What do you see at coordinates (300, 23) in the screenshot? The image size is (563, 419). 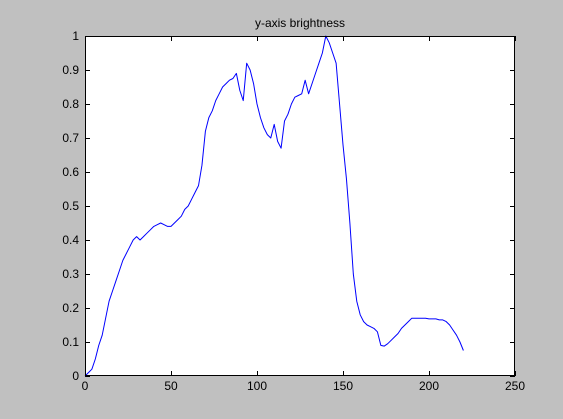 I see `chart-title: y-axis brightness` at bounding box center [300, 23].